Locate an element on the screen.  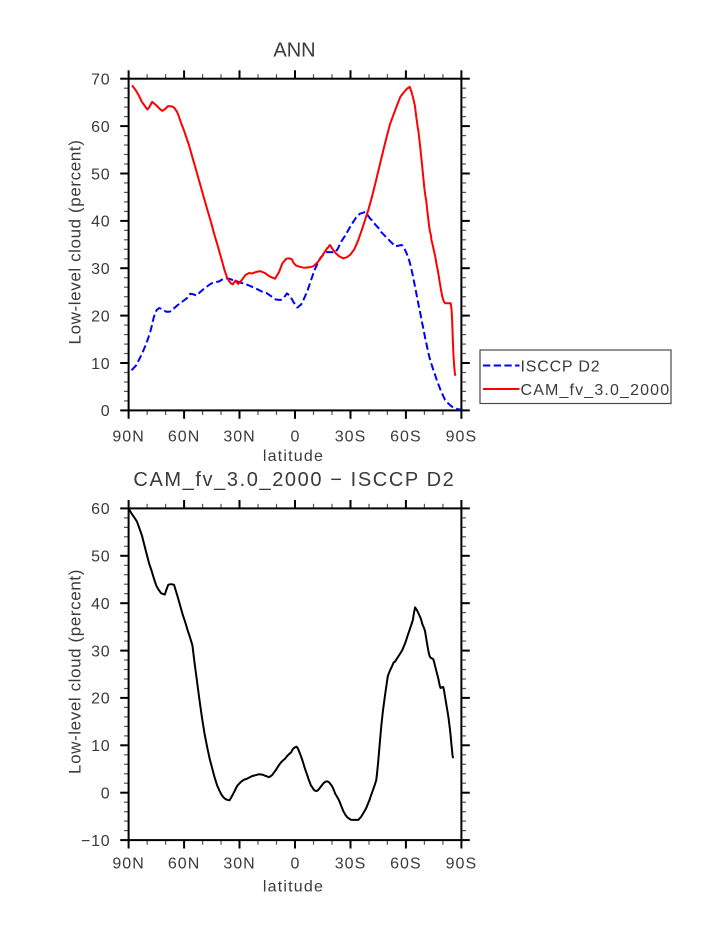
svg-text: ISCCP D2 is located at coordinates (561, 366).